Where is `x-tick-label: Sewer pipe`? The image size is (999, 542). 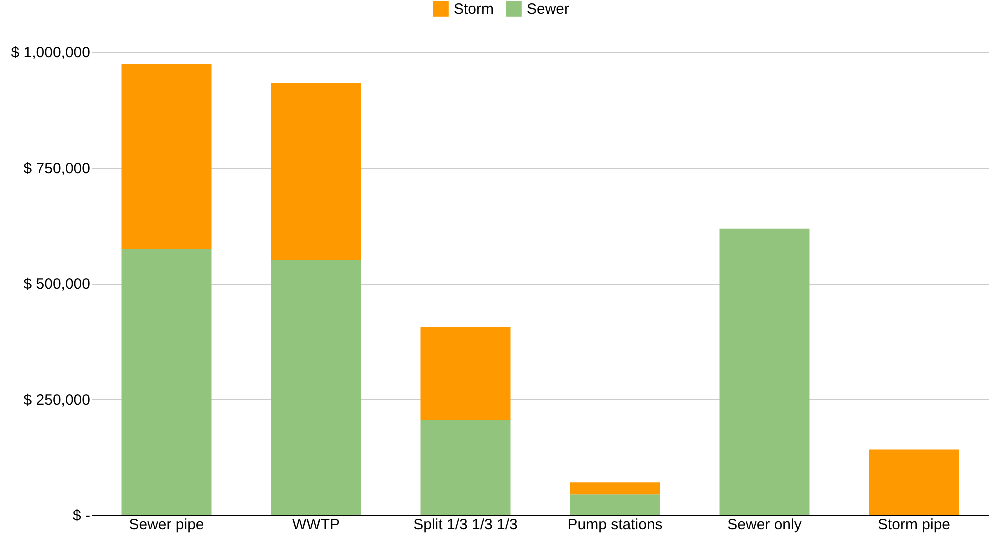
x-tick-label: Sewer pipe is located at coordinates (166, 525).